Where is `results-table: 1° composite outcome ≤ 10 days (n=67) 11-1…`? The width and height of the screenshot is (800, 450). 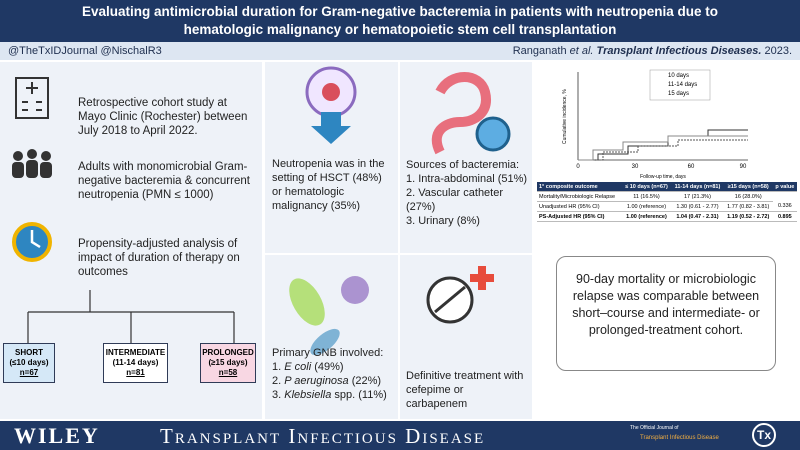
results-table: 1° composite outcome ≤ 10 days (n=67) 11-1… is located at coordinates (667, 202).